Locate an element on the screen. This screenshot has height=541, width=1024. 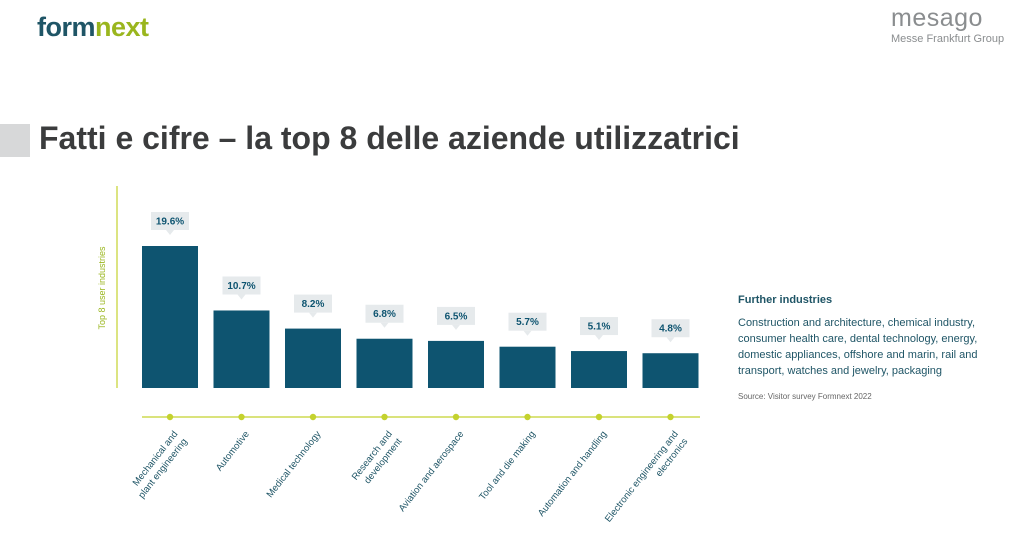
value-label: 6.5% is located at coordinates (456, 316).